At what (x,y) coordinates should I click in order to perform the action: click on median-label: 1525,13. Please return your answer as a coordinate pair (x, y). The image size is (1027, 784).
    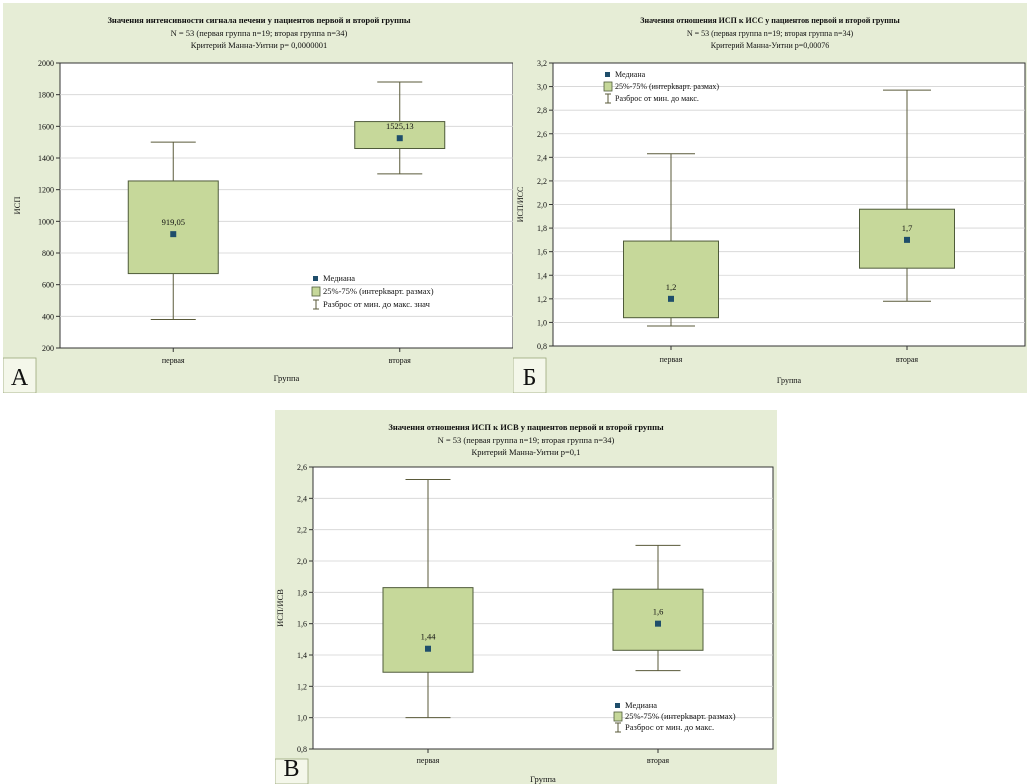
    Looking at the image, I should click on (400, 126).